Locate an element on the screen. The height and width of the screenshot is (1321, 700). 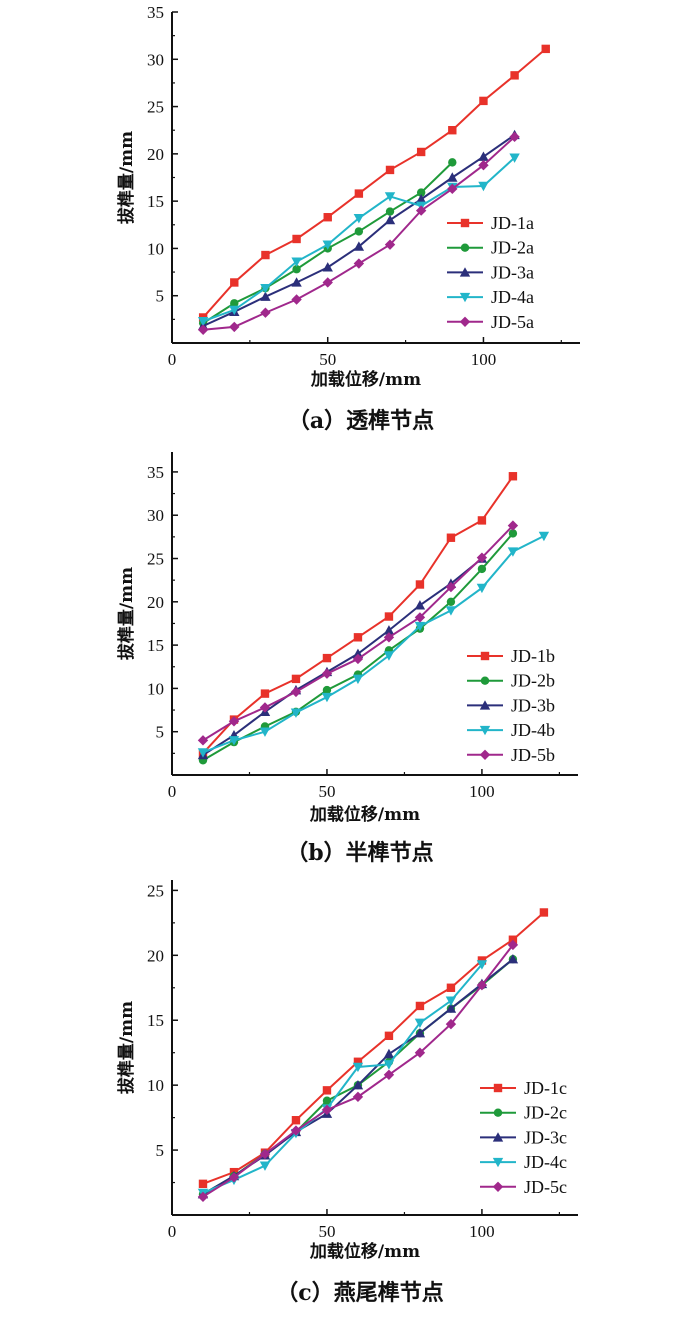
y-tick-label: 35 is located at coordinates (155, 472).